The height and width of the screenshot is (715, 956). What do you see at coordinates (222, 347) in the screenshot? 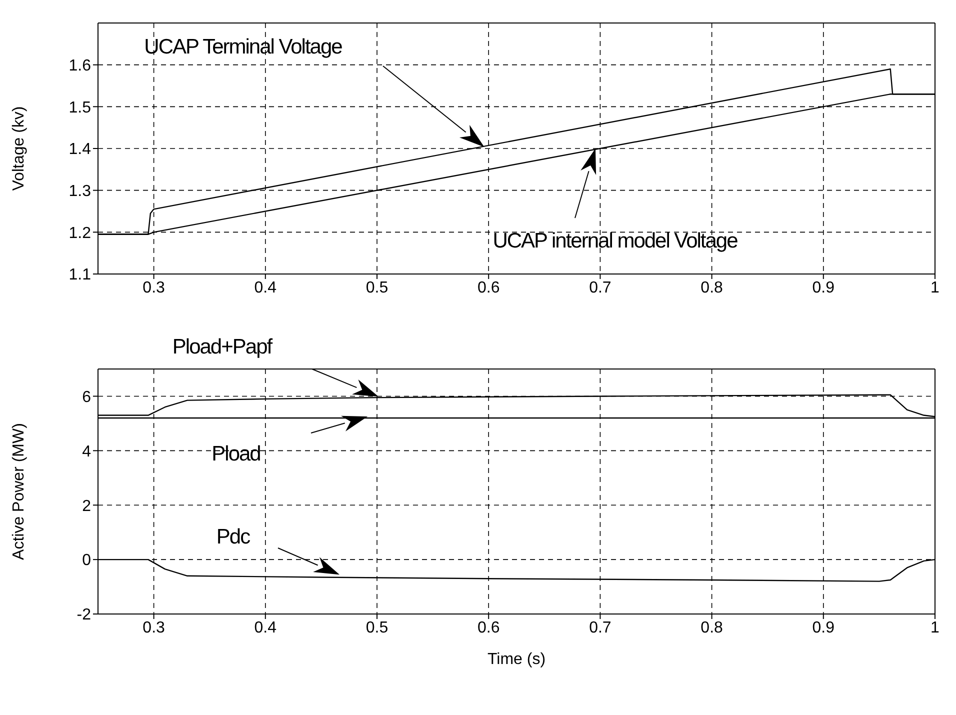
I see `text: Pload+Papf` at bounding box center [222, 347].